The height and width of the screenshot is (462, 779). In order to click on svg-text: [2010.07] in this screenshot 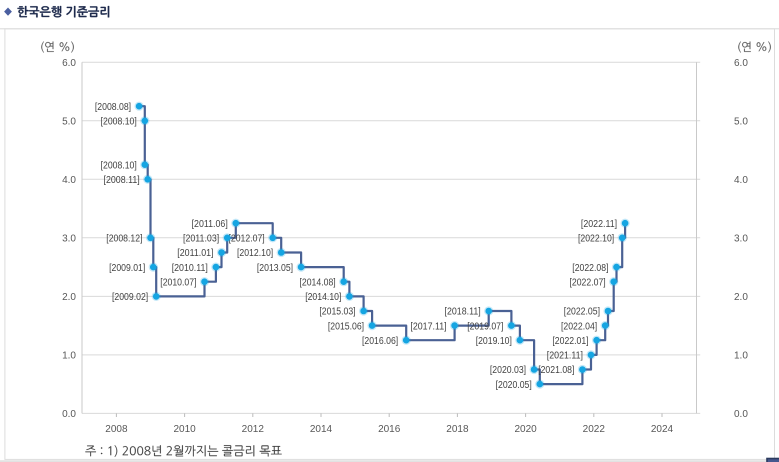, I will do `click(178, 282)`.